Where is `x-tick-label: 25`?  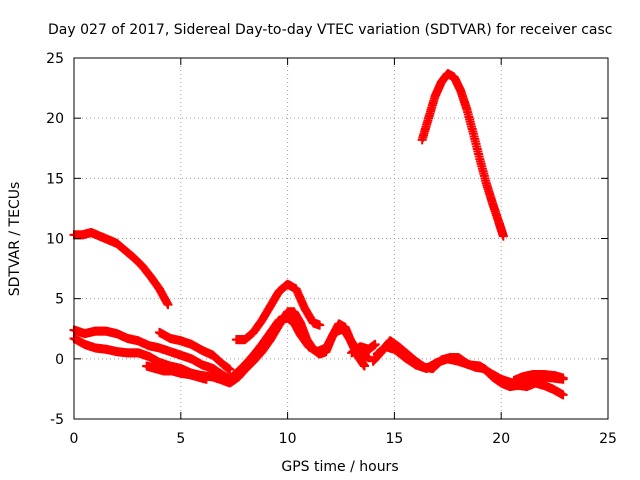 x-tick-label: 25 is located at coordinates (608, 439).